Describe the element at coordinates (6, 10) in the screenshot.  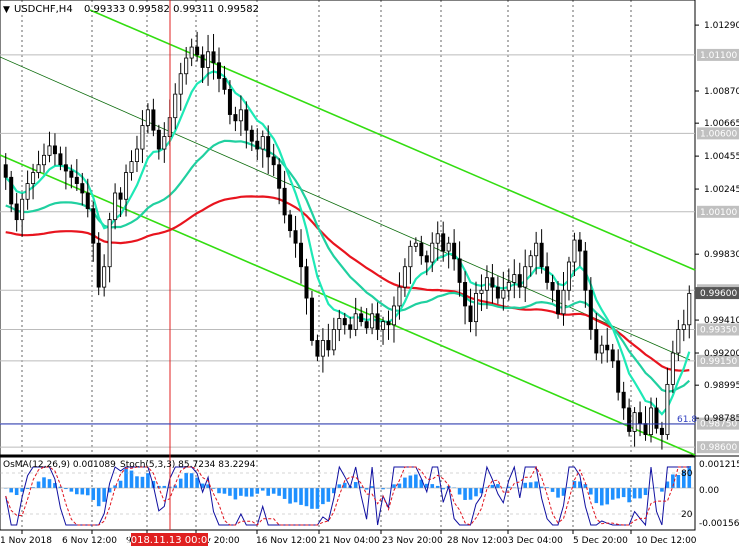
I see `collapse-arrow-icon: ▼` at that location.